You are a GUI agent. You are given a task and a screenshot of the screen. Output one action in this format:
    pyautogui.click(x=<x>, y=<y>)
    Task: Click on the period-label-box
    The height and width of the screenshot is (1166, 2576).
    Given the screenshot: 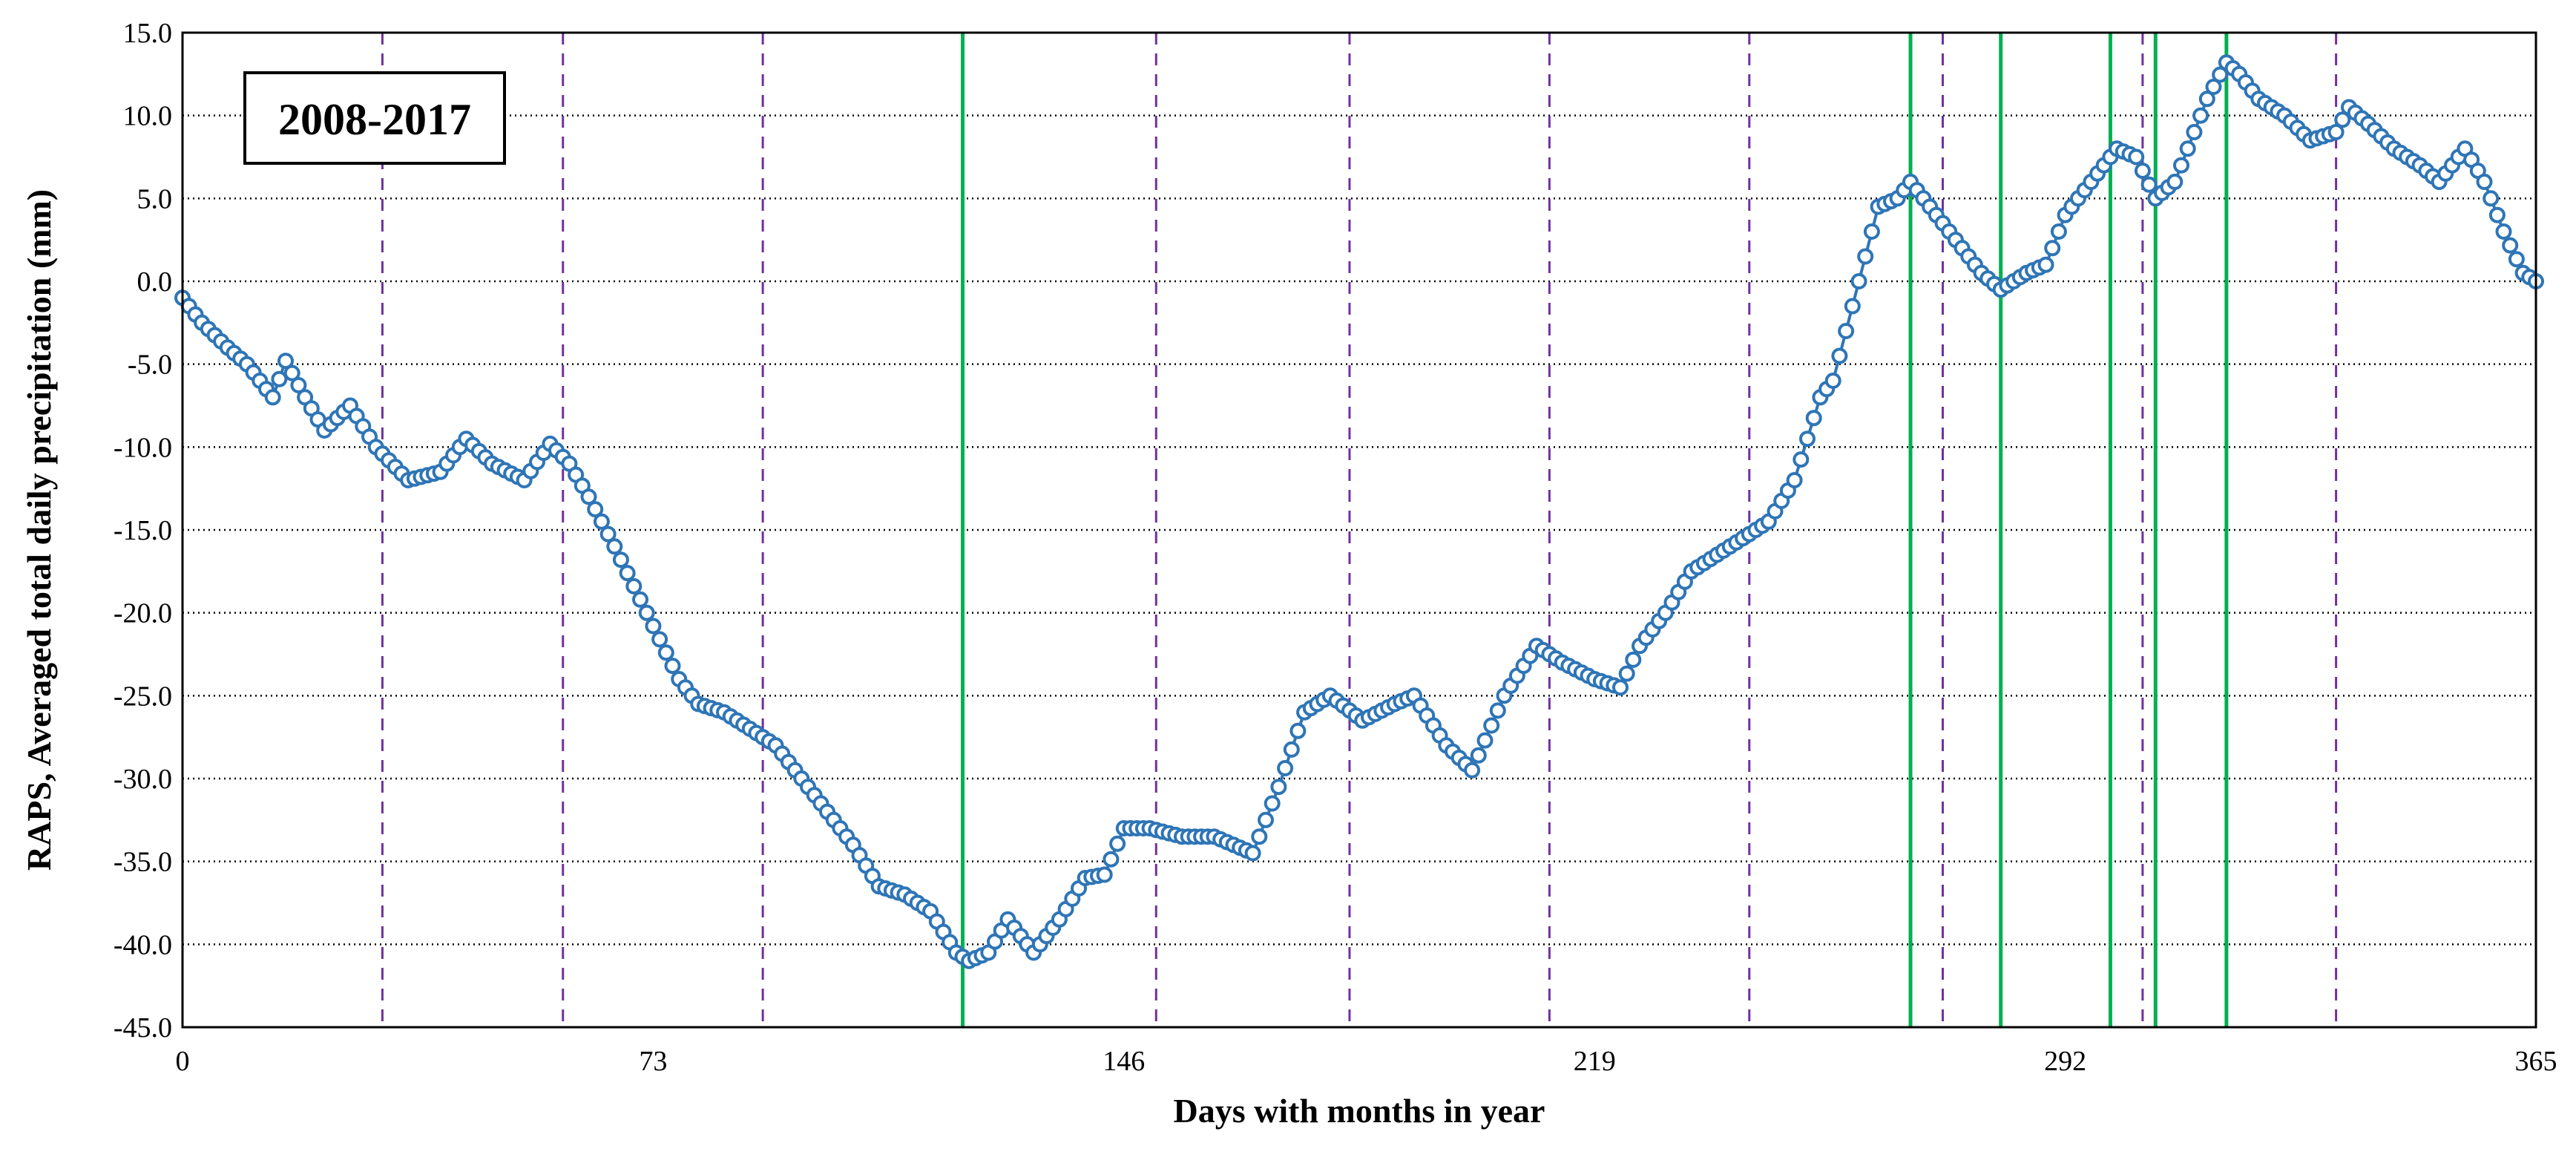 What is the action you would take?
    pyautogui.click(x=374, y=118)
    